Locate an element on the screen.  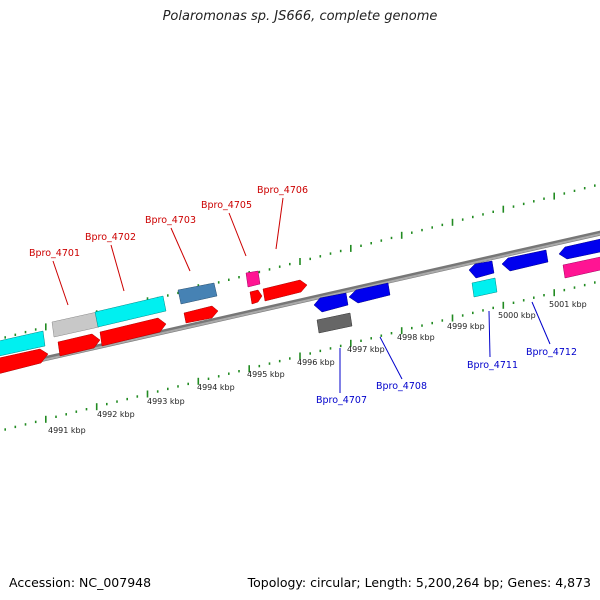
ruler-label-5001: 5001 kbp is located at coordinates (568, 304).